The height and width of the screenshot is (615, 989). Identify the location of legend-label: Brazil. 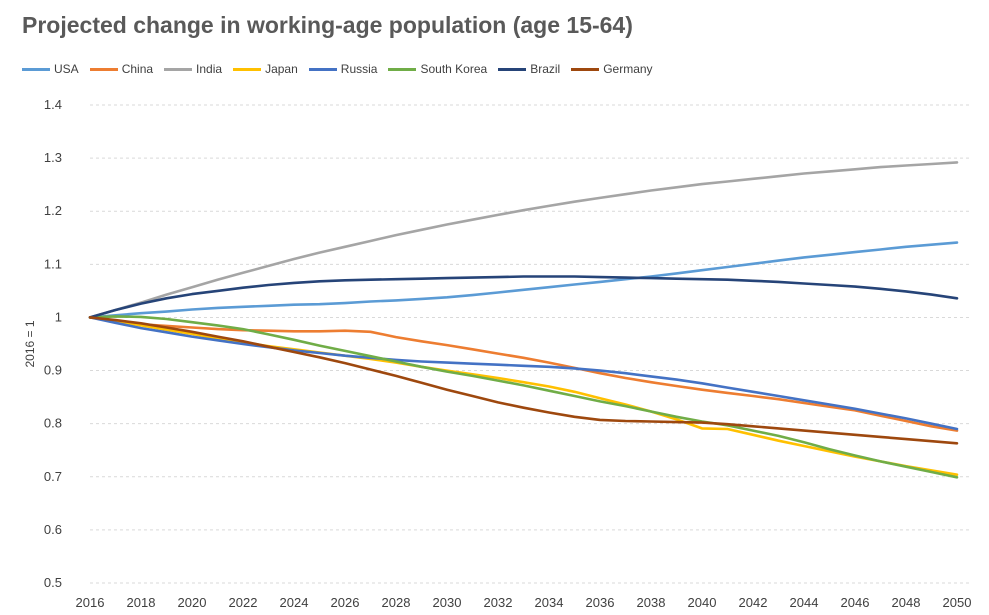
(545, 69).